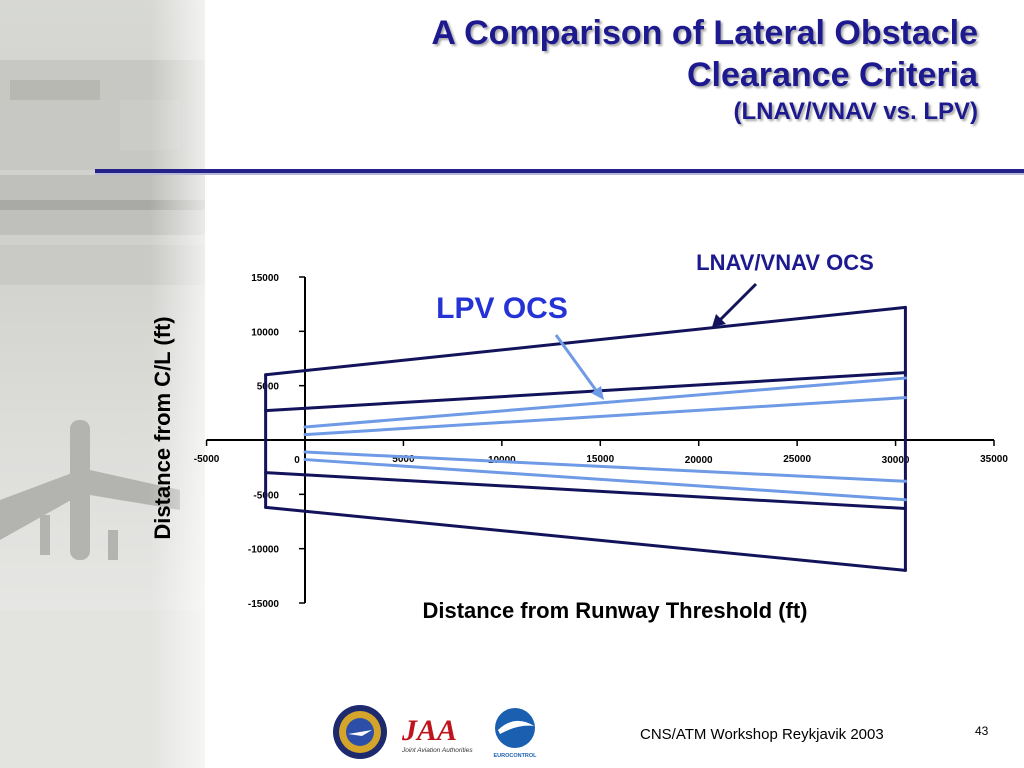 The height and width of the screenshot is (768, 1024). What do you see at coordinates (429, 730) in the screenshot?
I see `svg-text: JAA` at bounding box center [429, 730].